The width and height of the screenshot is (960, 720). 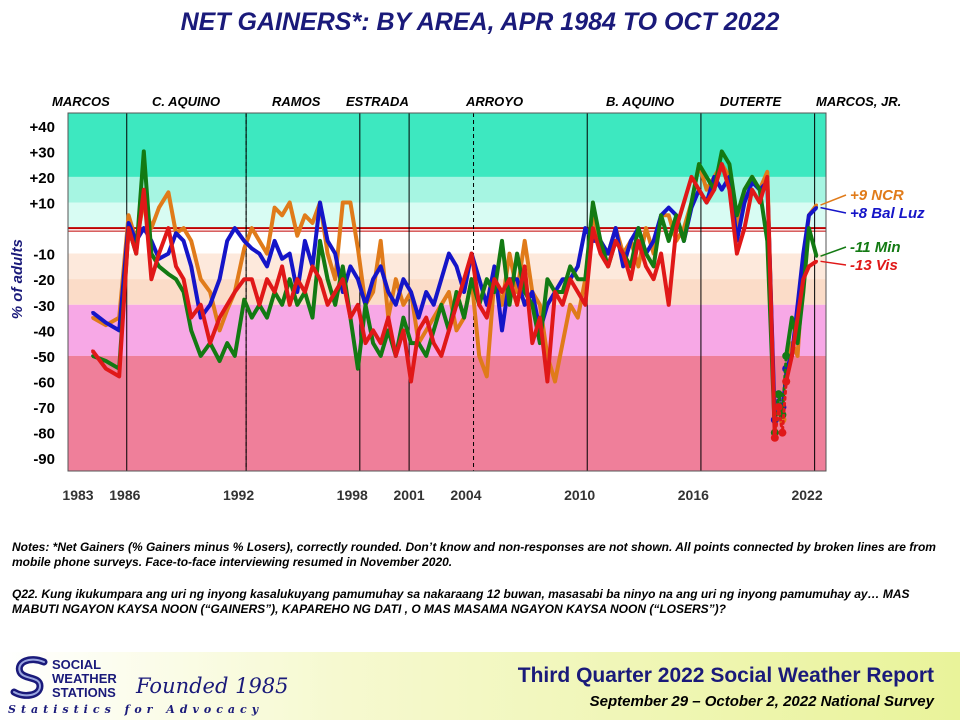 What do you see at coordinates (751, 101) in the screenshot?
I see `administration-label: DUTERTE` at bounding box center [751, 101].